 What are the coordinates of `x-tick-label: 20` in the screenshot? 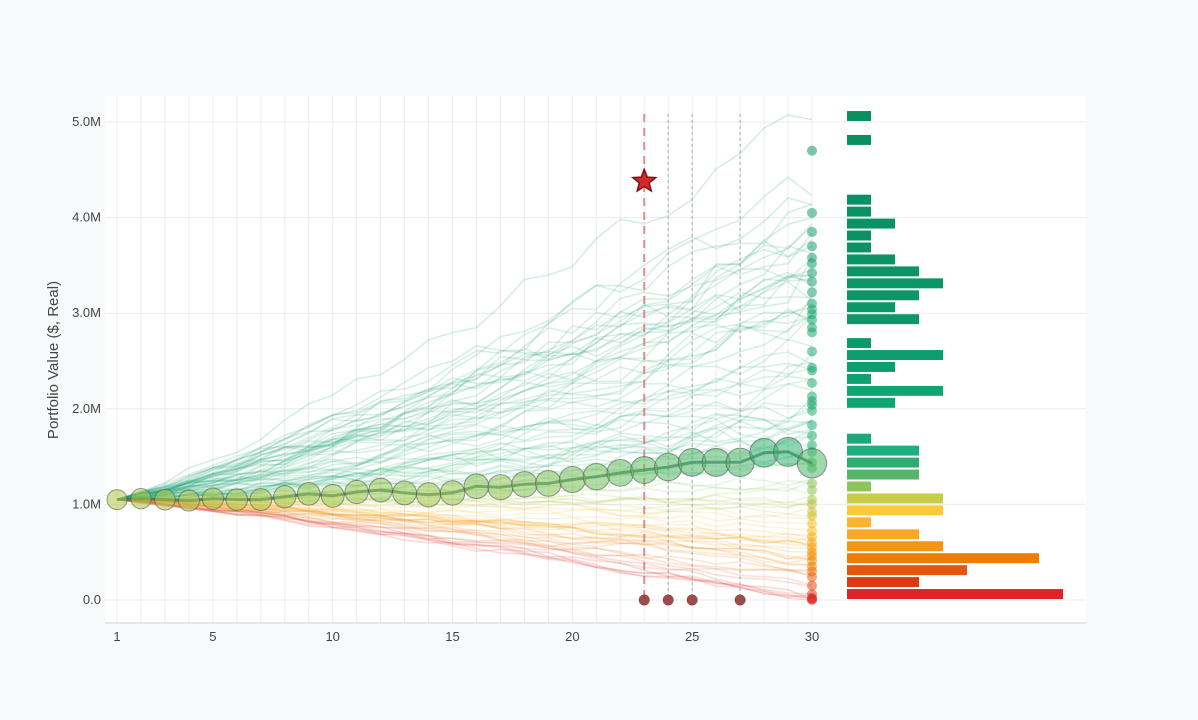 It's located at (572, 636).